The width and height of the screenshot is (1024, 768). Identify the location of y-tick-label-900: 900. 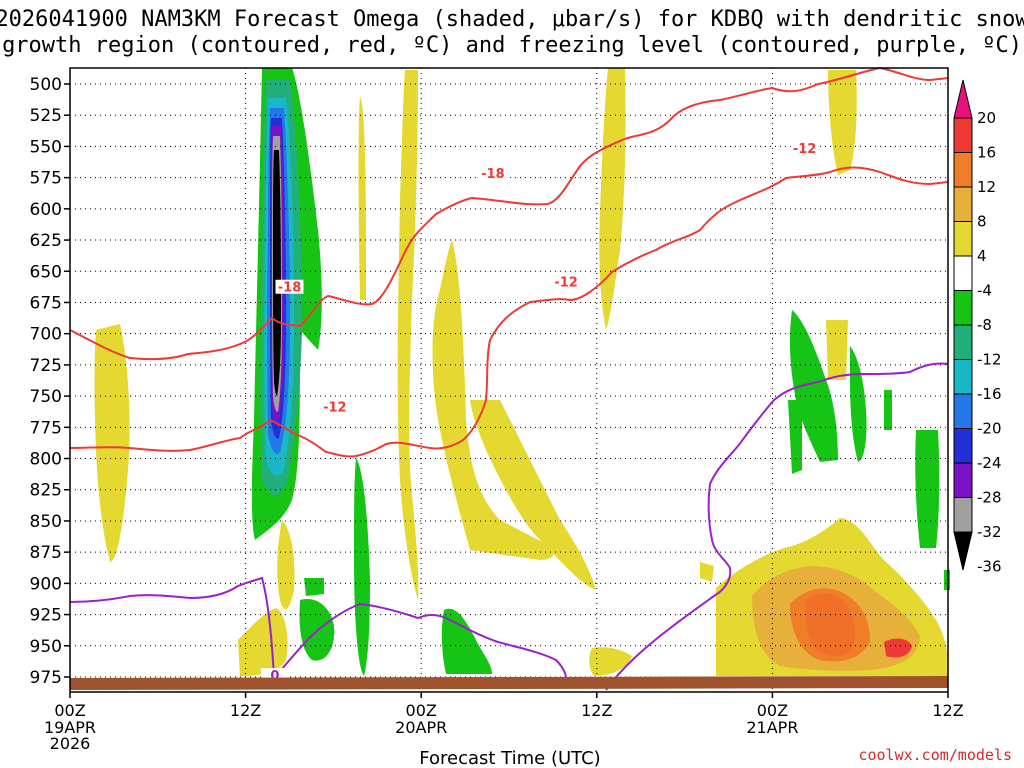
(46, 584).